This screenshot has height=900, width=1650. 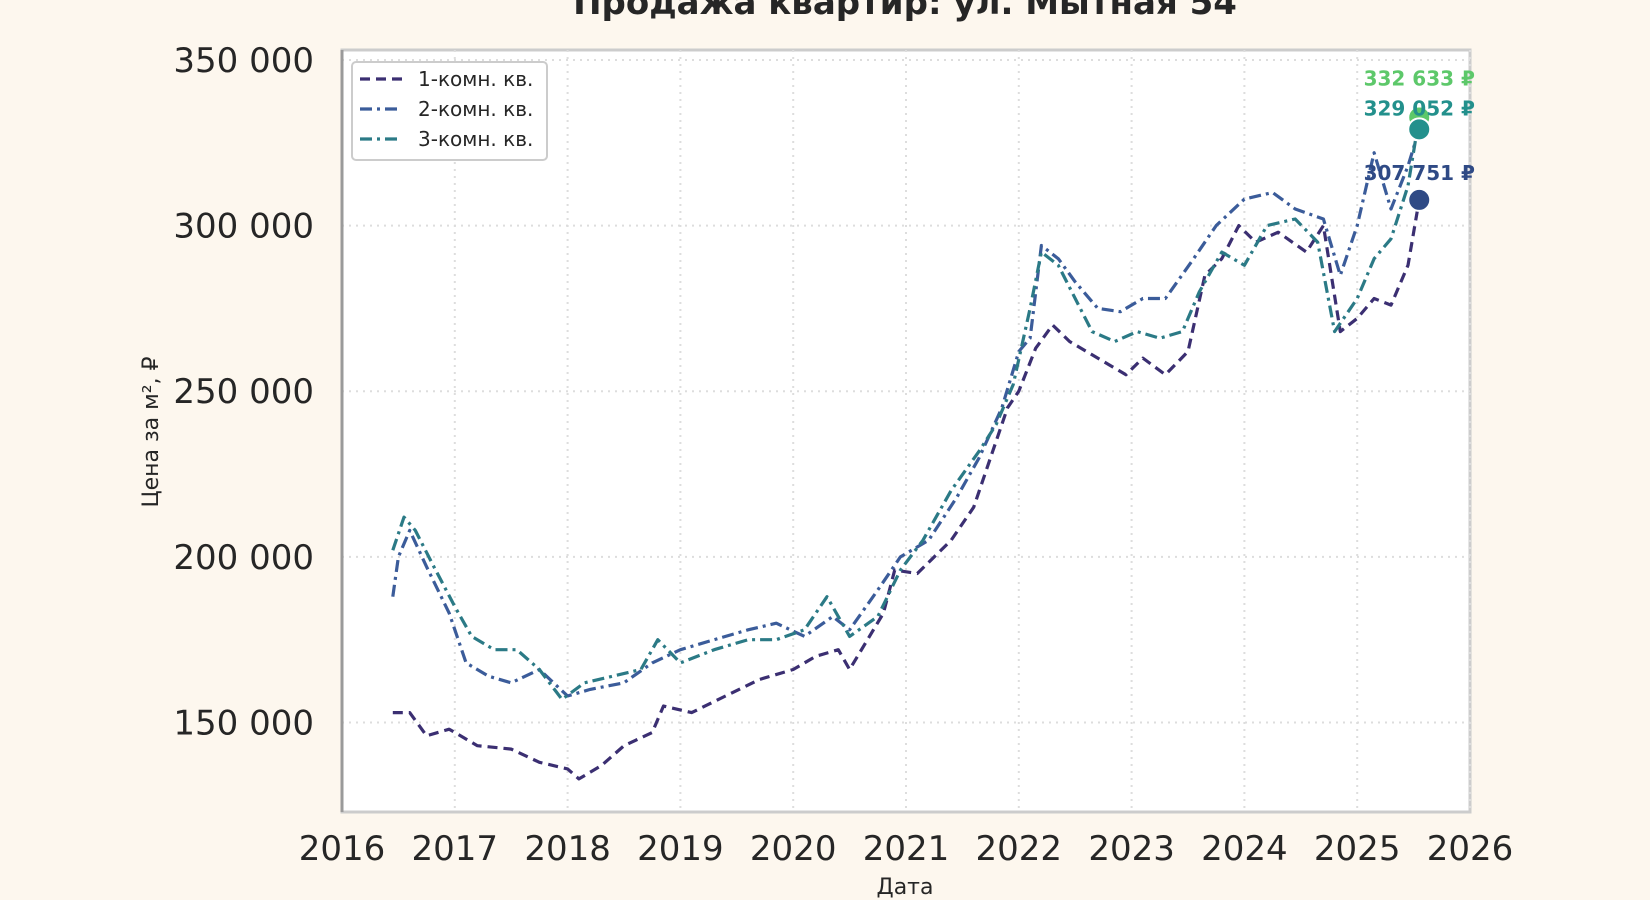 What do you see at coordinates (475, 79) in the screenshot?
I see `legend-entry: 1-комн. кв.` at bounding box center [475, 79].